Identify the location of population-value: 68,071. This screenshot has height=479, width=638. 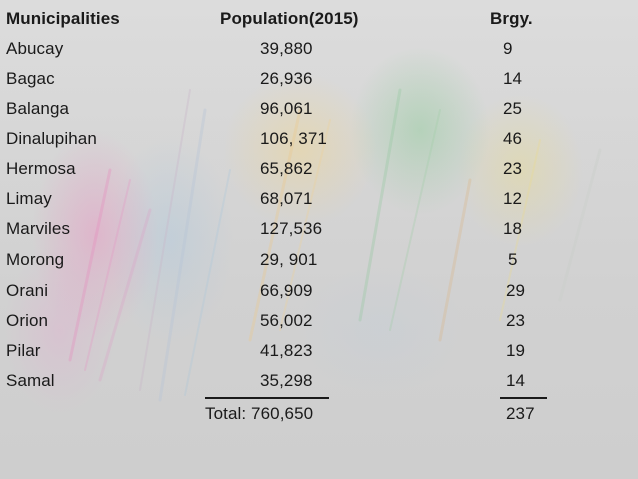
(286, 198).